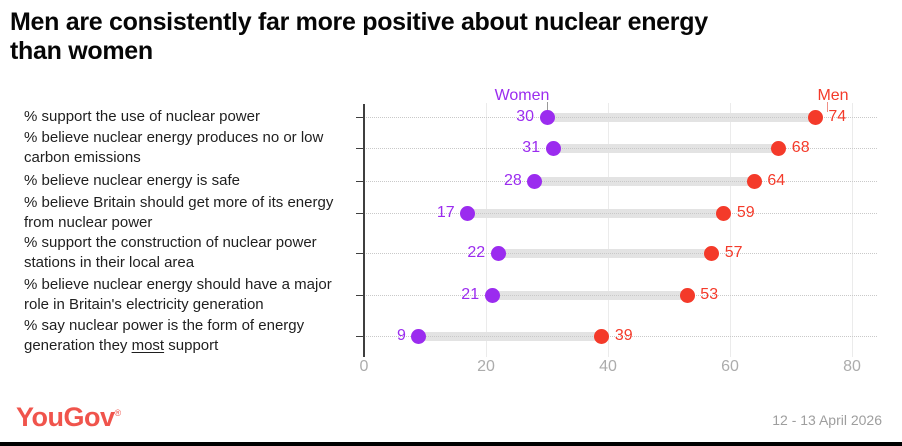 The height and width of the screenshot is (446, 902). What do you see at coordinates (852, 366) in the screenshot?
I see `x-axis-tick-label: 80` at bounding box center [852, 366].